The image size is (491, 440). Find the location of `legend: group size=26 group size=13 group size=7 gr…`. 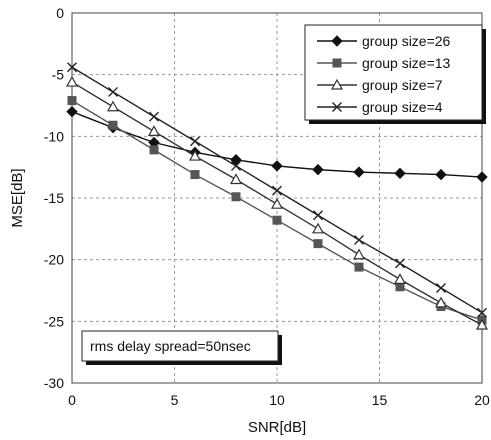

legend: group size=26 group size=13 group size=7 gr… is located at coordinates (395, 74).